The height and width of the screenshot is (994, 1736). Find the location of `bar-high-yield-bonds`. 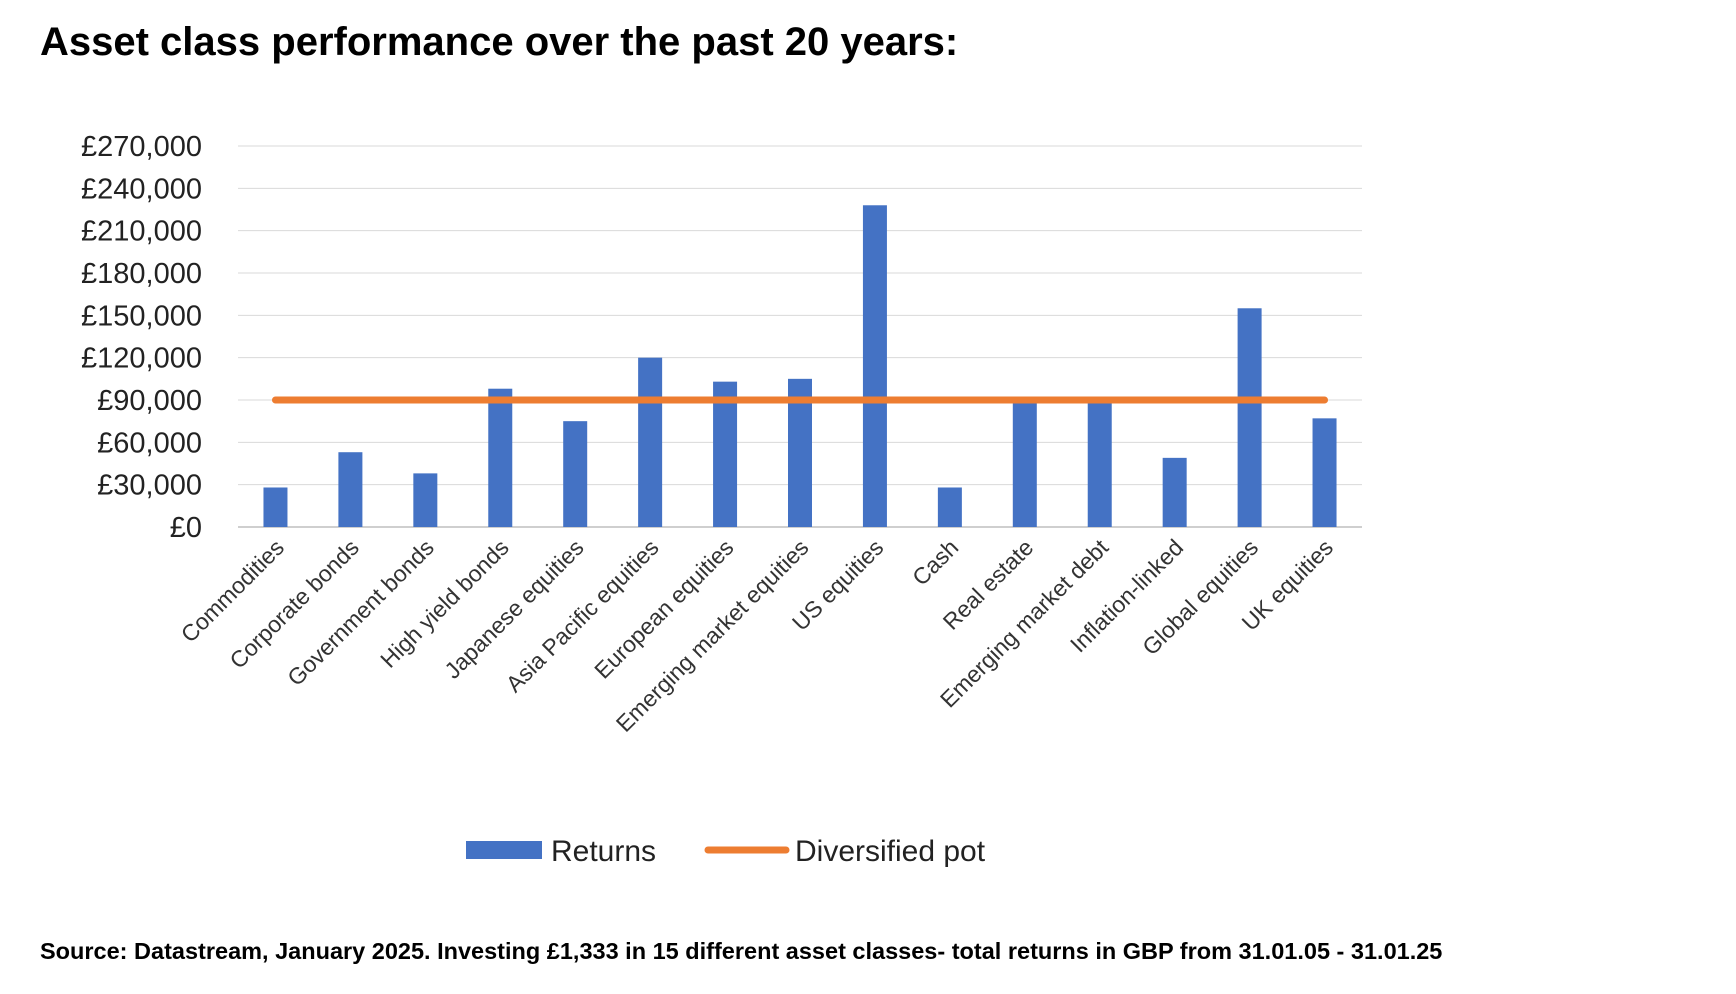

bar-high-yield-bonds is located at coordinates (500, 457).